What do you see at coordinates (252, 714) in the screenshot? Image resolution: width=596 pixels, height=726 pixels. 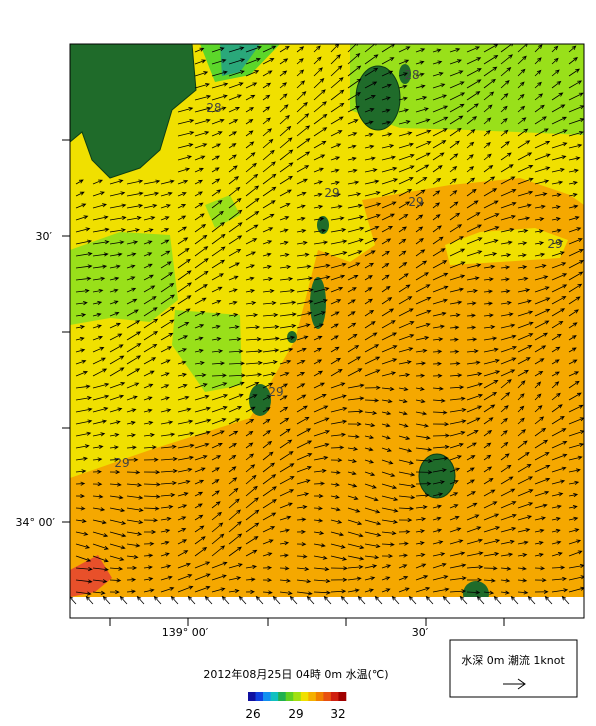 I see `colorbar-label: 26` at bounding box center [252, 714].